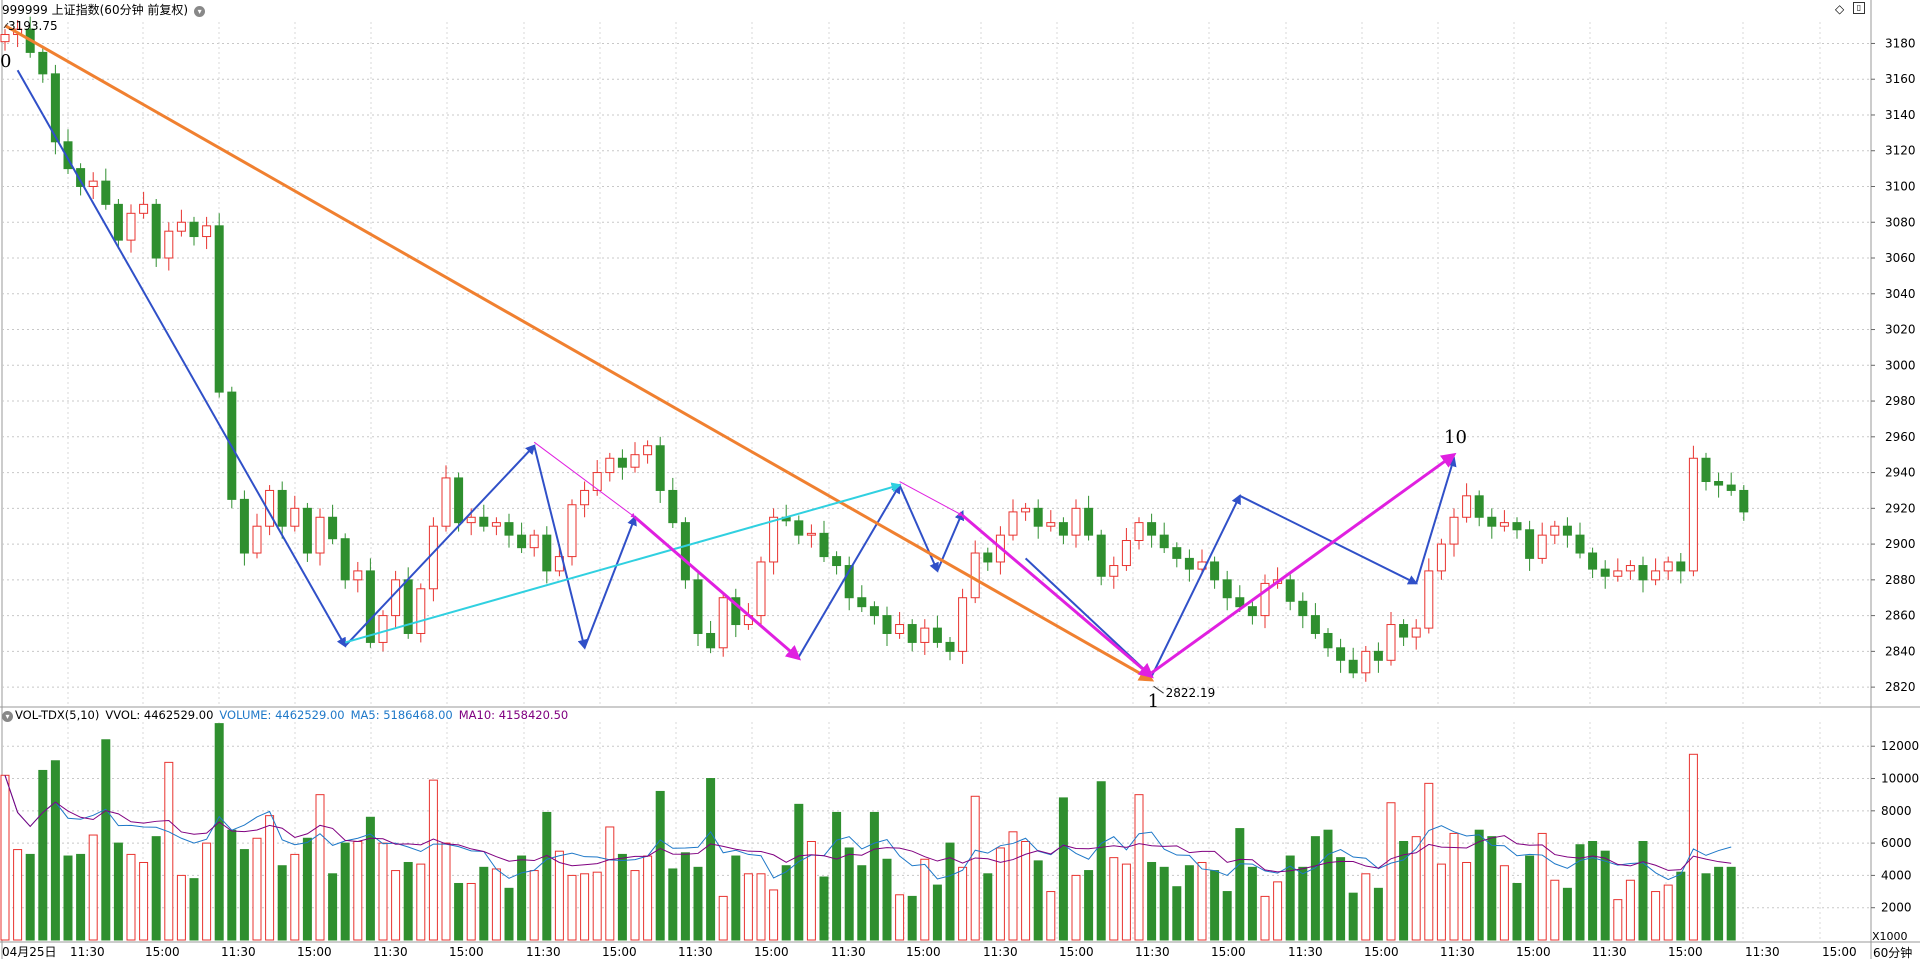 Image resolution: width=1920 pixels, height=961 pixels. I want to click on volume-tick-label: 8000, so click(1896, 811).